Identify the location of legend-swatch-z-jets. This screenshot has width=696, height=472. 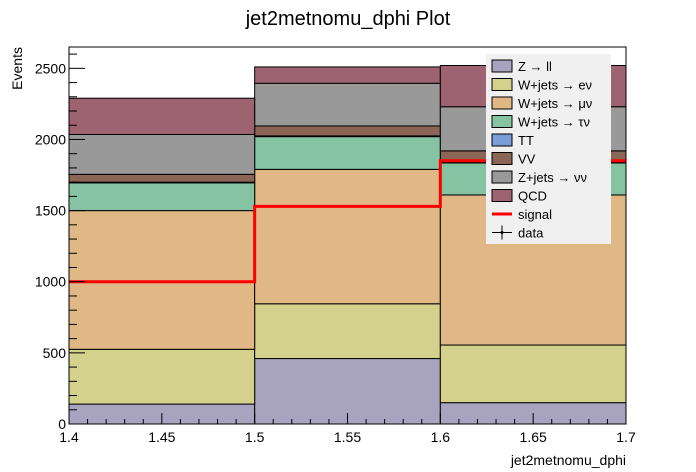
(502, 177).